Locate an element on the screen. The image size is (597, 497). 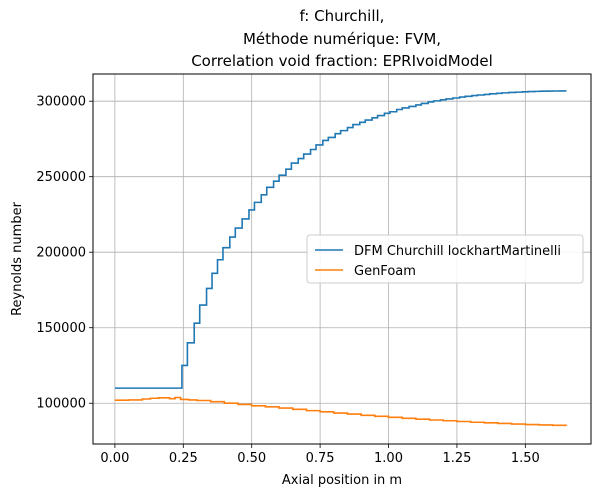
chart-title-line-3: Correlation void fraction: EPRIvoidModel is located at coordinates (342, 61).